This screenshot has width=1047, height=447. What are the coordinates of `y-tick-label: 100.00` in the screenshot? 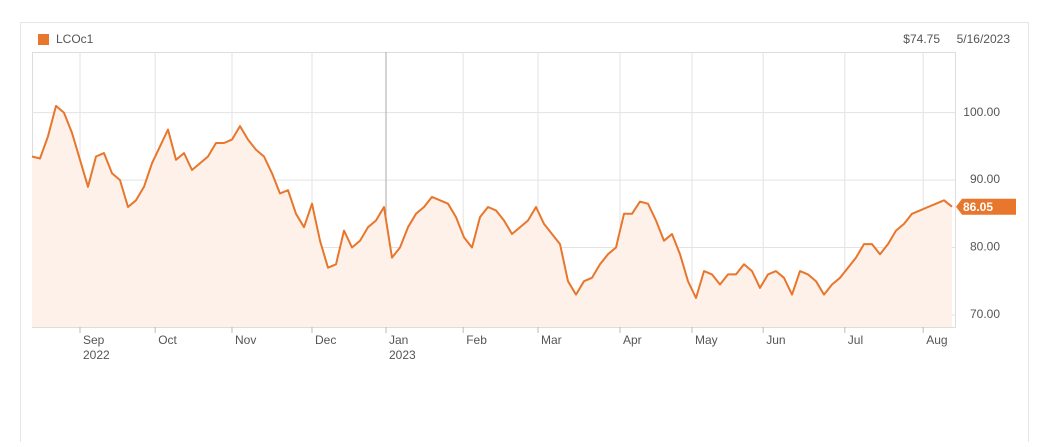 It's located at (981, 112).